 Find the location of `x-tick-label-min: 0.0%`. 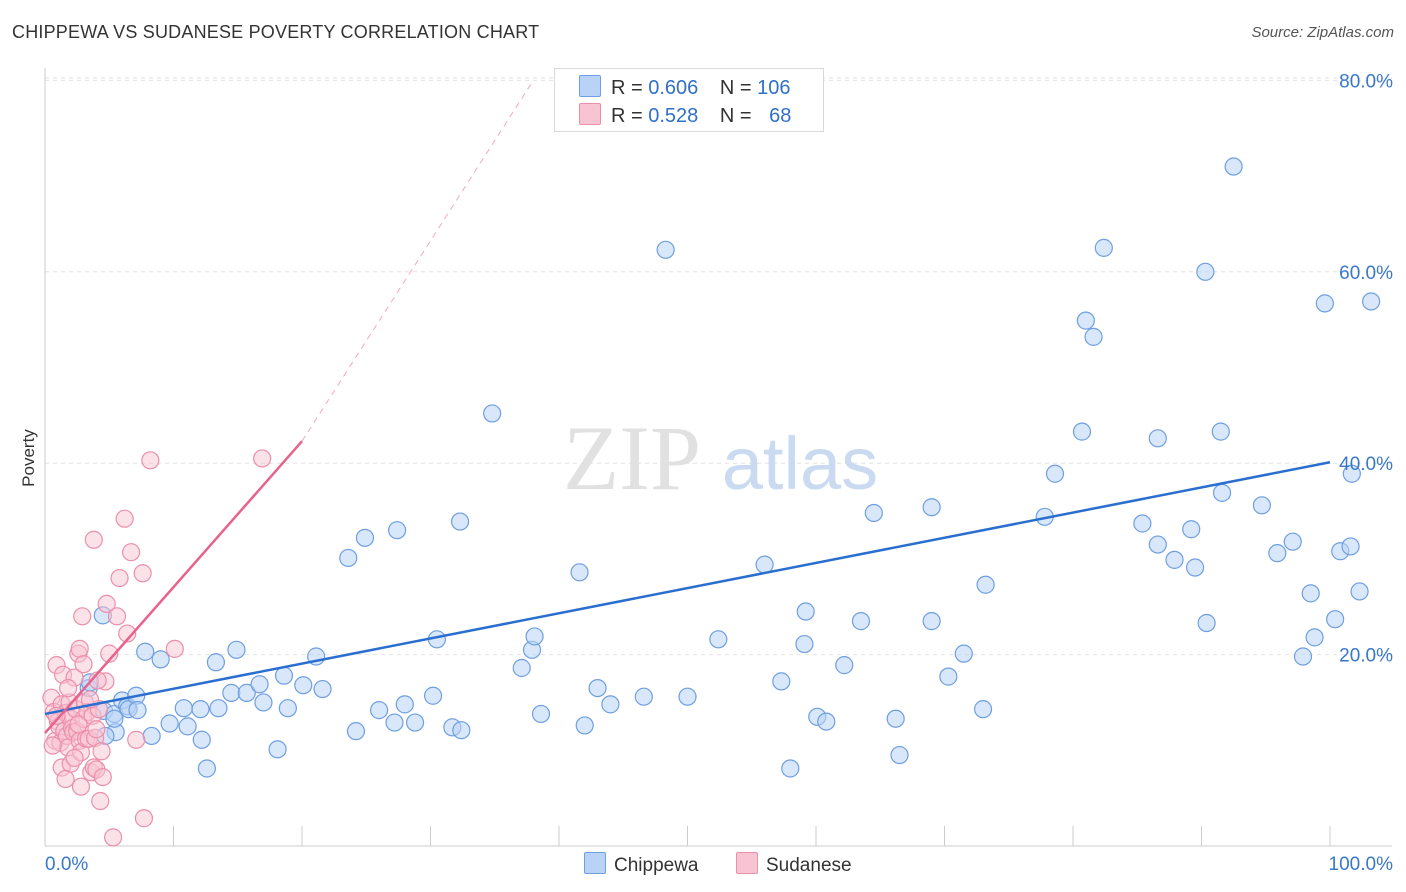

x-tick-label-min: 0.0% is located at coordinates (66, 864).